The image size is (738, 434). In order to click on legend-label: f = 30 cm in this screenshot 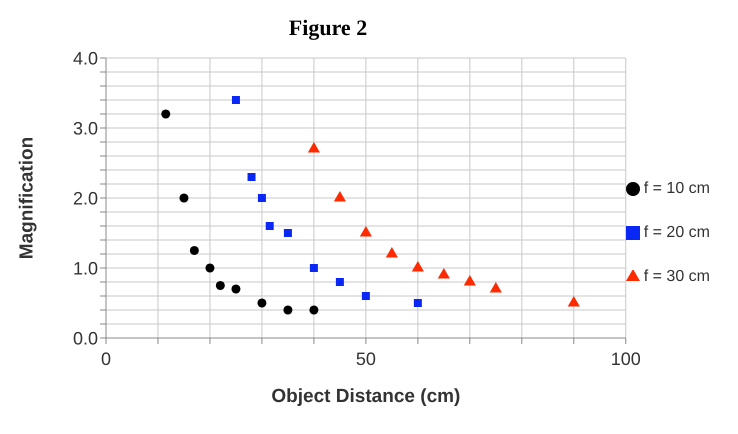, I will do `click(677, 276)`.